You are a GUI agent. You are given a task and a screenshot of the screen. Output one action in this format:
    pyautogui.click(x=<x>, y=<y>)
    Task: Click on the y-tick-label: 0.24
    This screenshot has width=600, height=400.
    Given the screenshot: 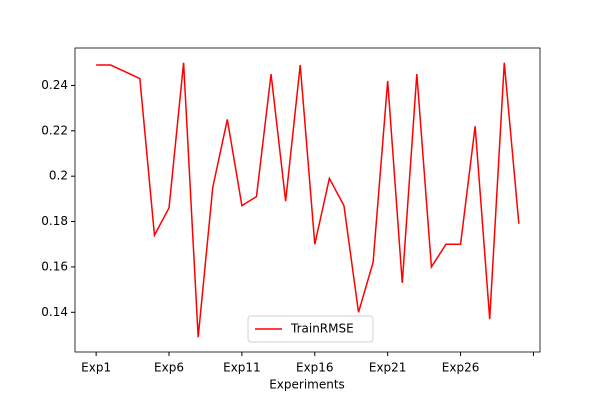 What is the action you would take?
    pyautogui.click(x=54, y=85)
    